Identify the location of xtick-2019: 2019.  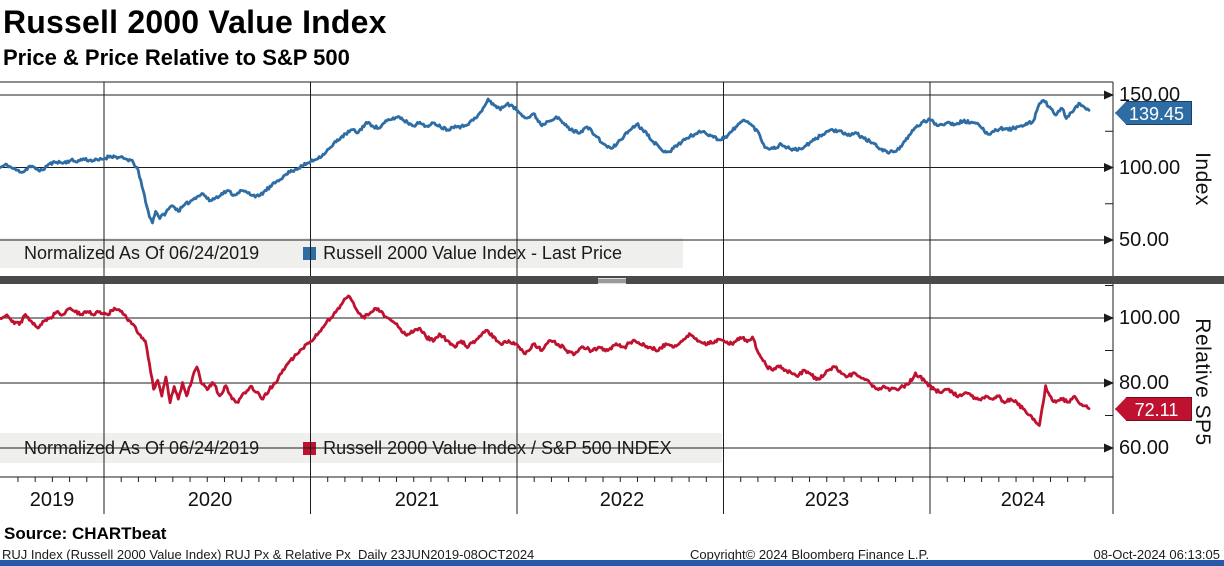
(52, 500).